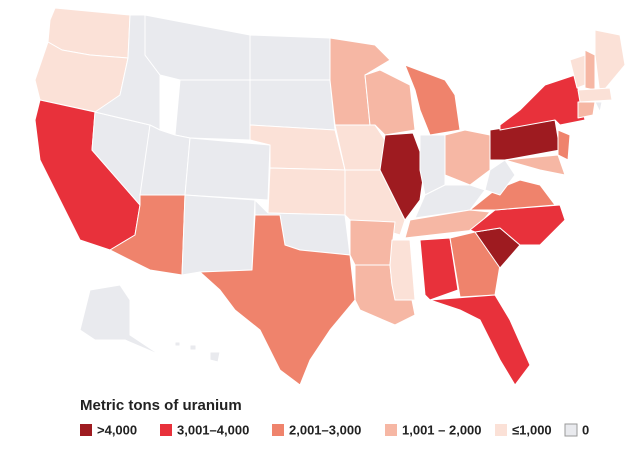  I want to click on legend-label: 0, so click(585, 429).